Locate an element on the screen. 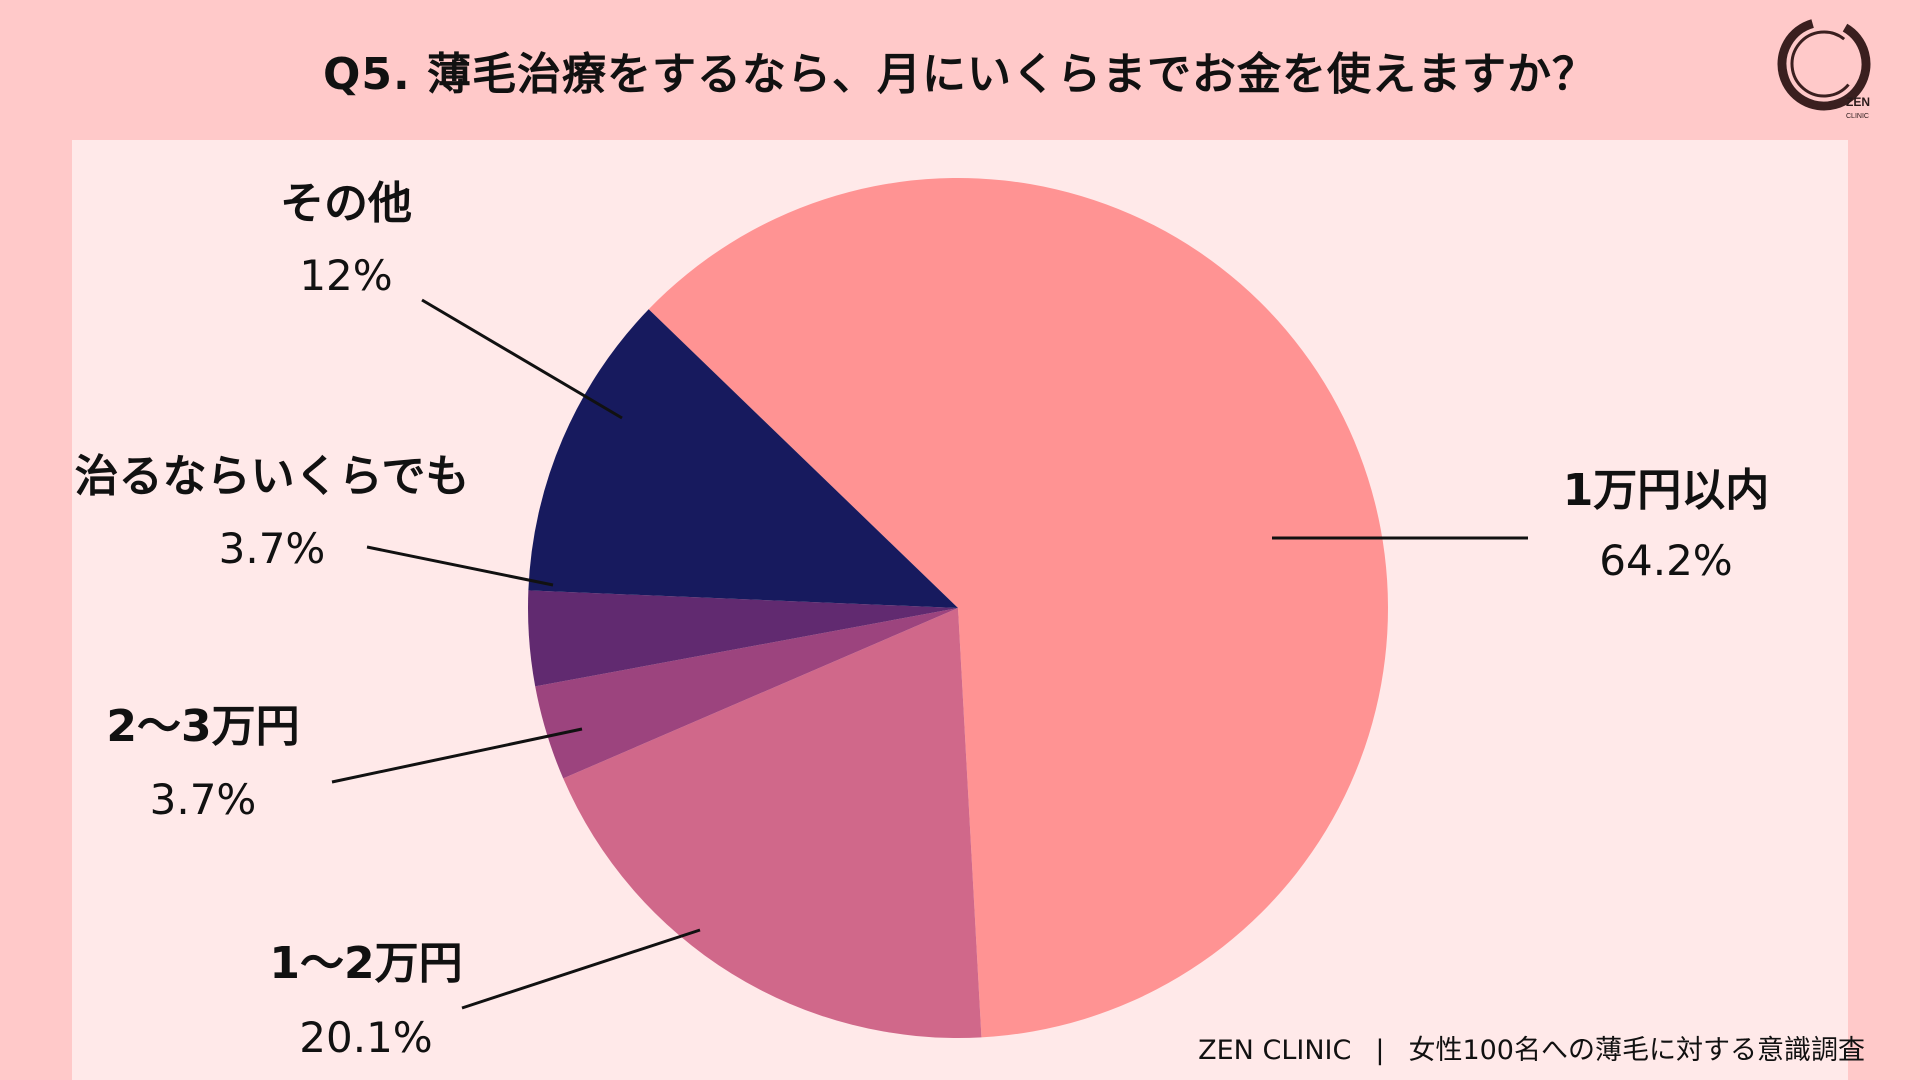 The height and width of the screenshot is (1080, 1920). logo-text-top: ZEN is located at coordinates (1858, 102).